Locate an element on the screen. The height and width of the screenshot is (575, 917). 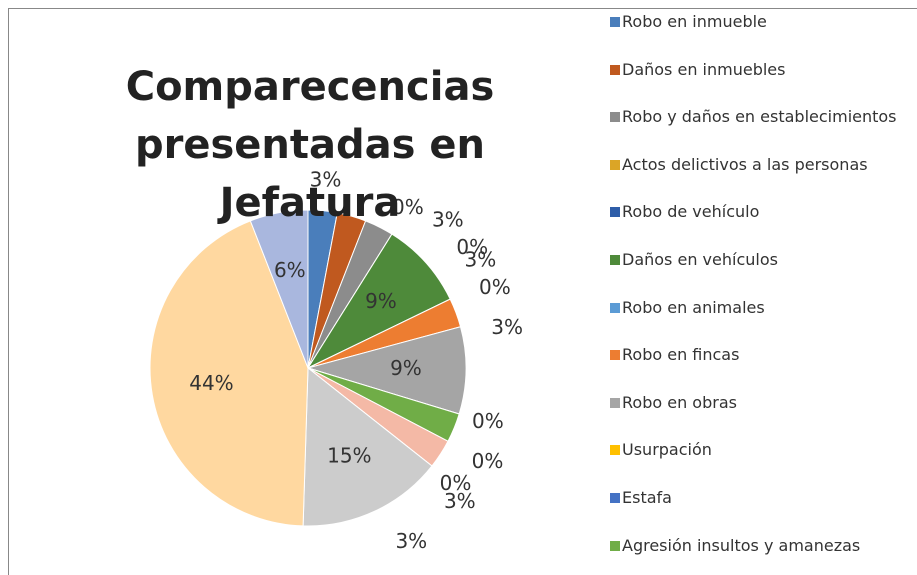
legend-item: Robo en fincas is located at coordinates (761, 355).